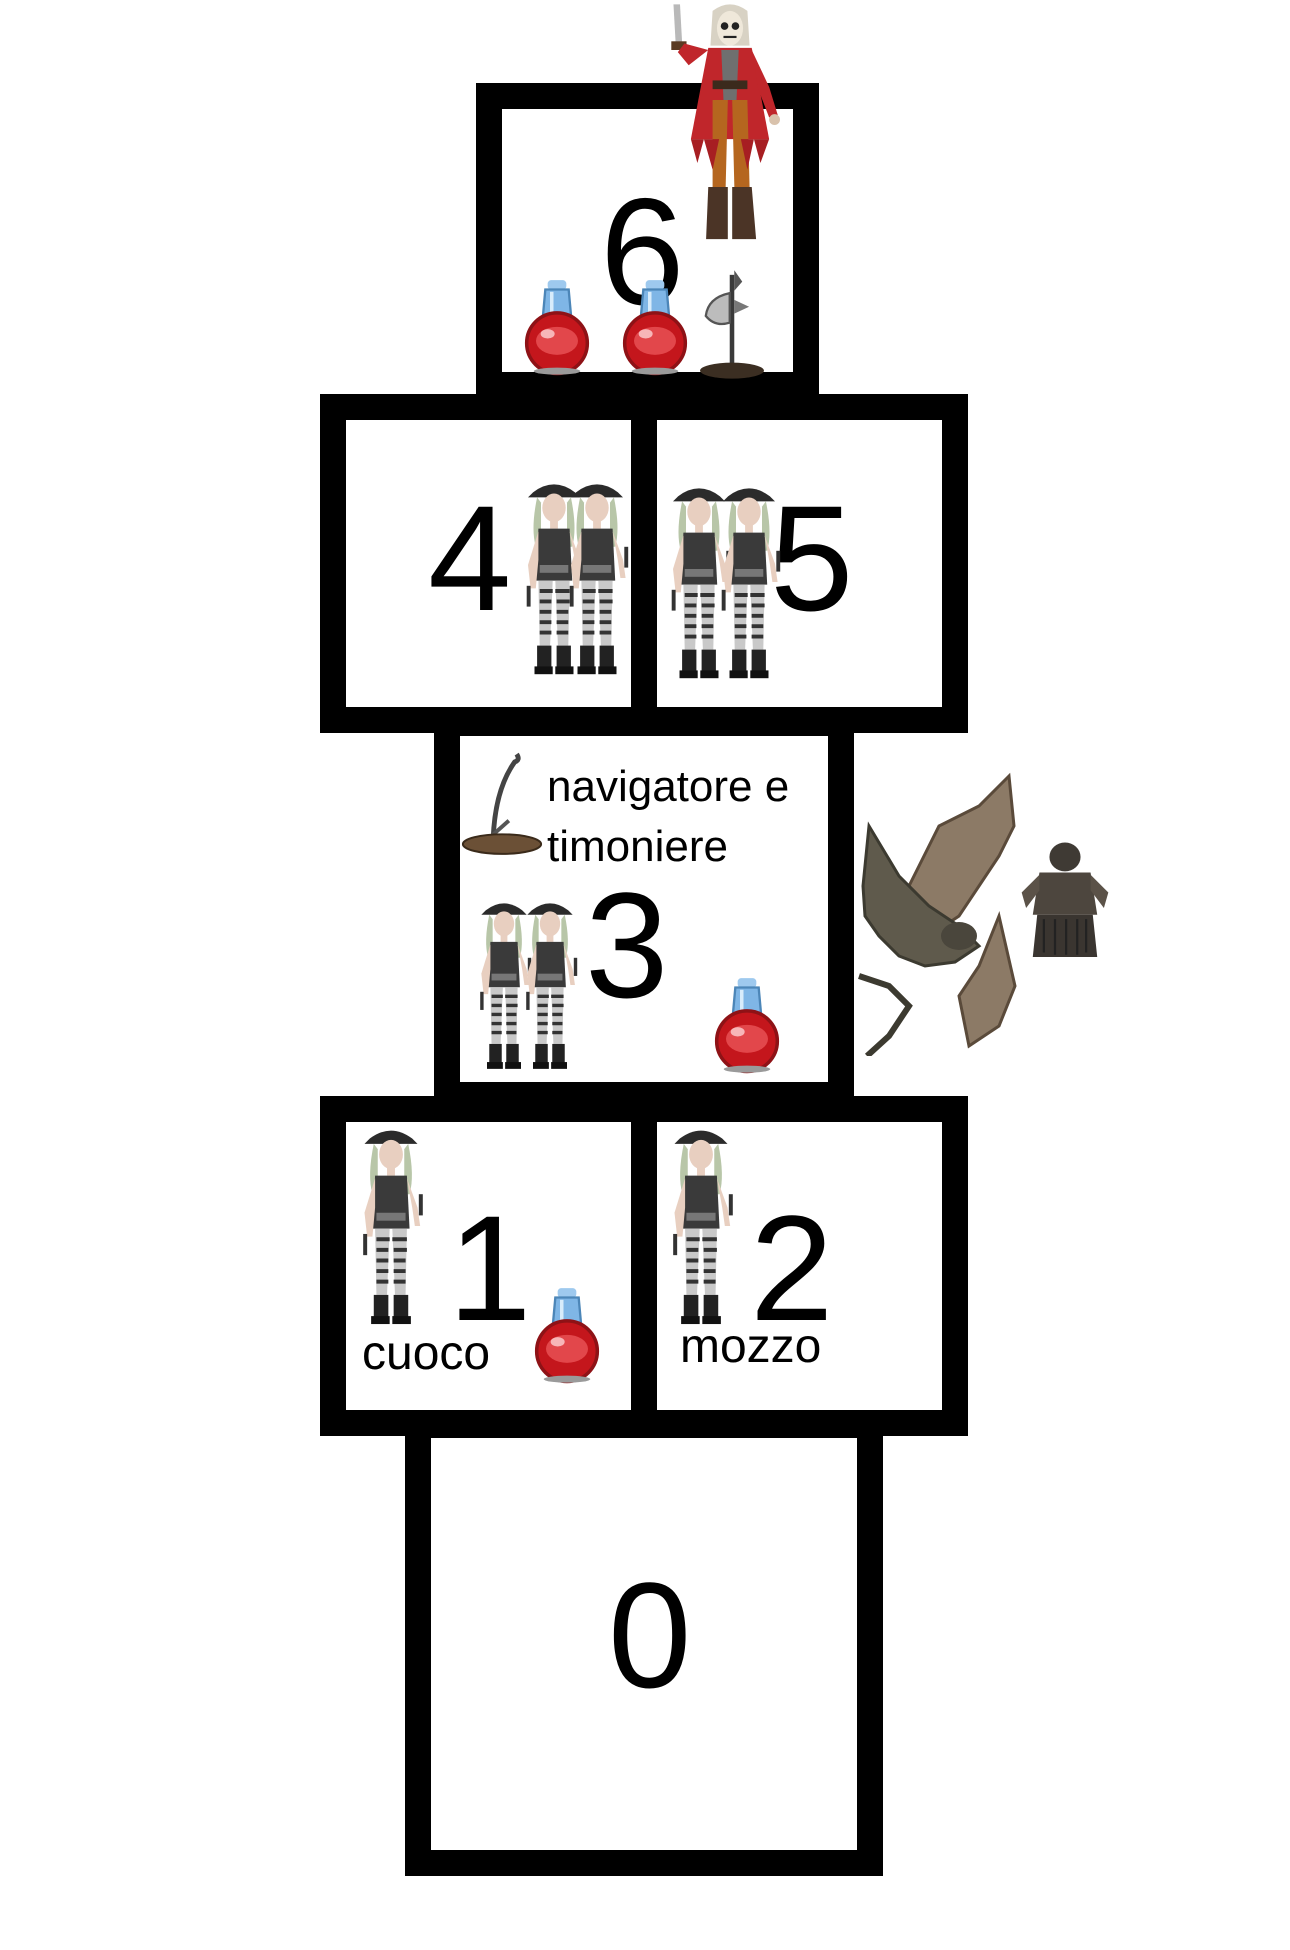 This screenshot has height=1950, width=1290. What do you see at coordinates (1065, 902) in the screenshot?
I see `armor-icon` at bounding box center [1065, 902].